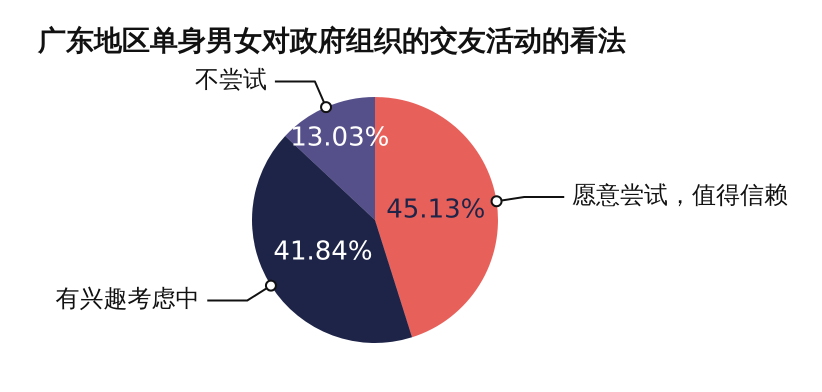 Image resolution: width=822 pixels, height=392 pixels. Describe the element at coordinates (436, 209) in the screenshot. I see `data-label: 45.13%` at that location.